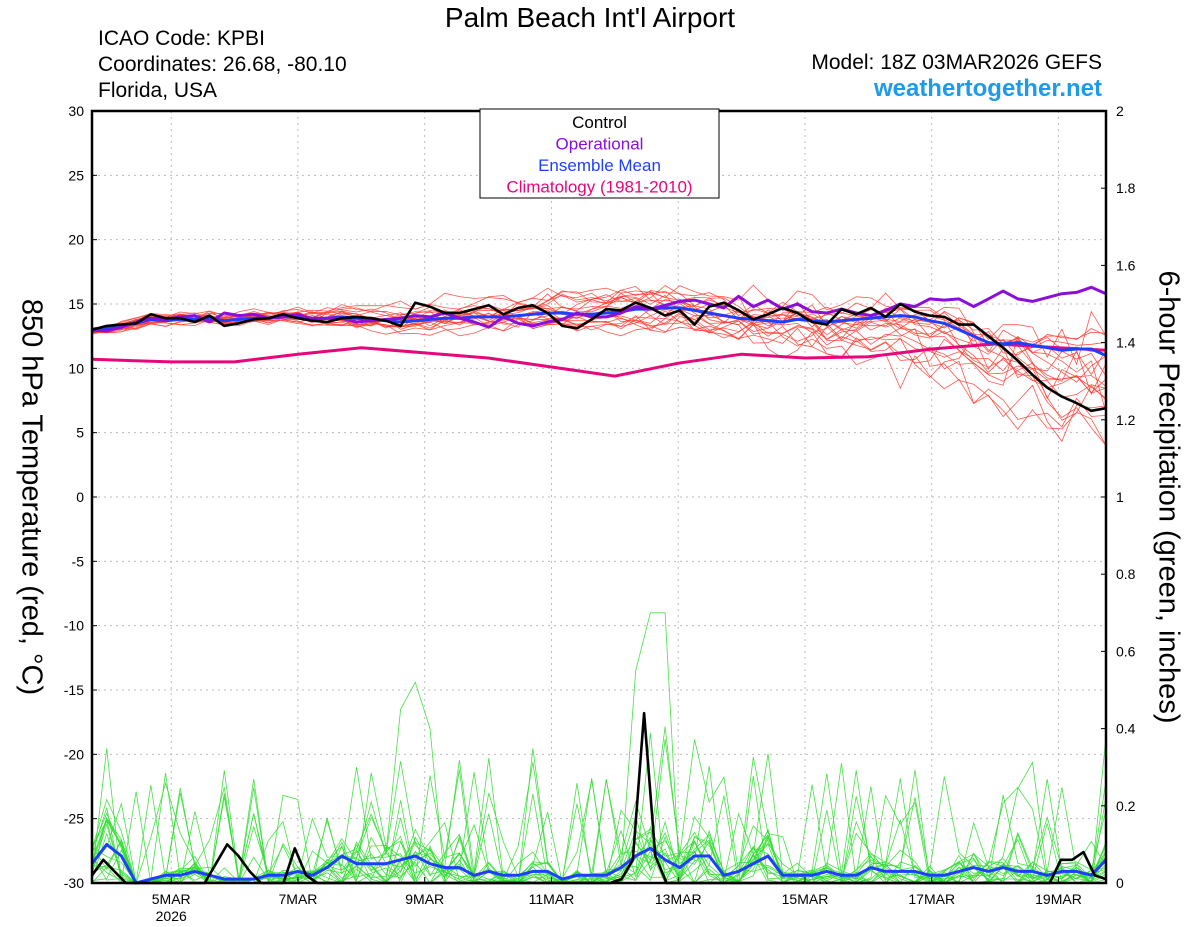 The image size is (1200, 927). Describe the element at coordinates (987, 88) in the screenshot. I see `site-link: weathertogether.net` at that location.